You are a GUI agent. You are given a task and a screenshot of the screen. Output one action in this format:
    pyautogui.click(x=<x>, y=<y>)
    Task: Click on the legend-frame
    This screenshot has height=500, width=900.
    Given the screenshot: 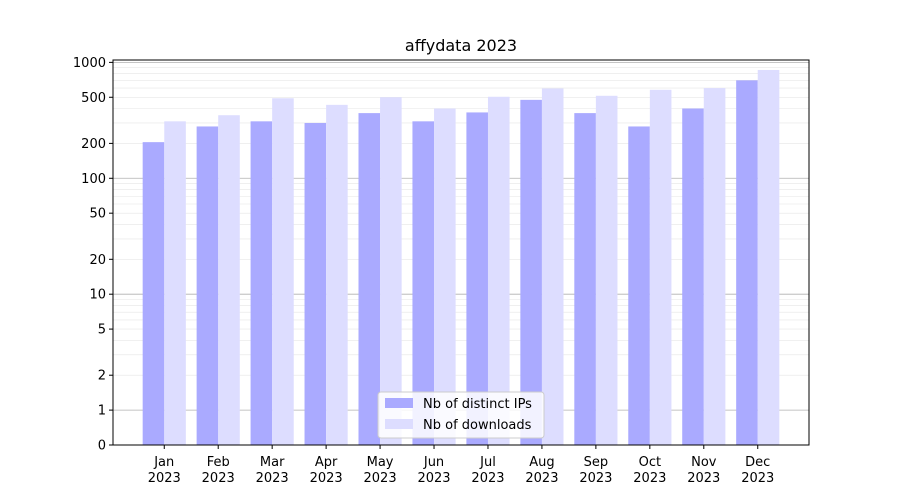 What is the action you would take?
    pyautogui.click(x=461, y=415)
    